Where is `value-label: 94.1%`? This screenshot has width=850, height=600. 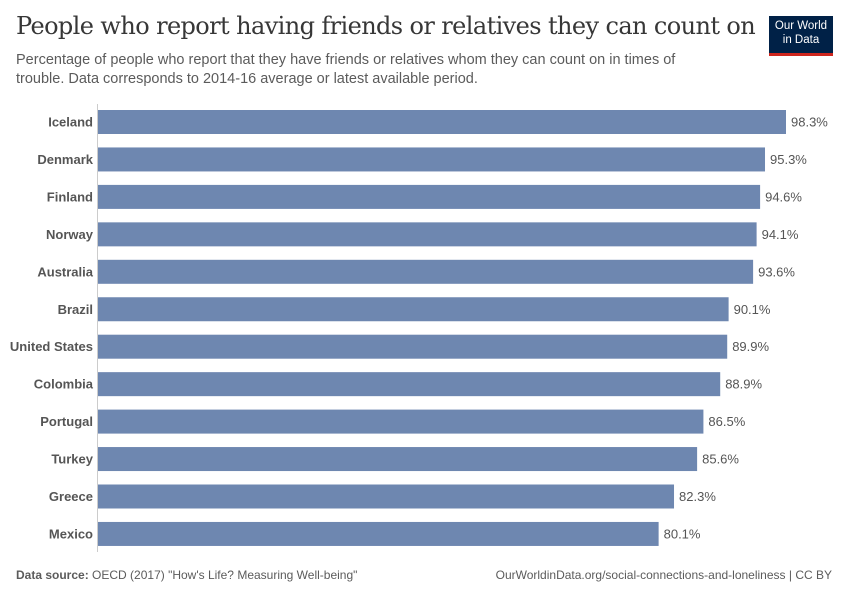 value-label: 94.1% is located at coordinates (780, 234).